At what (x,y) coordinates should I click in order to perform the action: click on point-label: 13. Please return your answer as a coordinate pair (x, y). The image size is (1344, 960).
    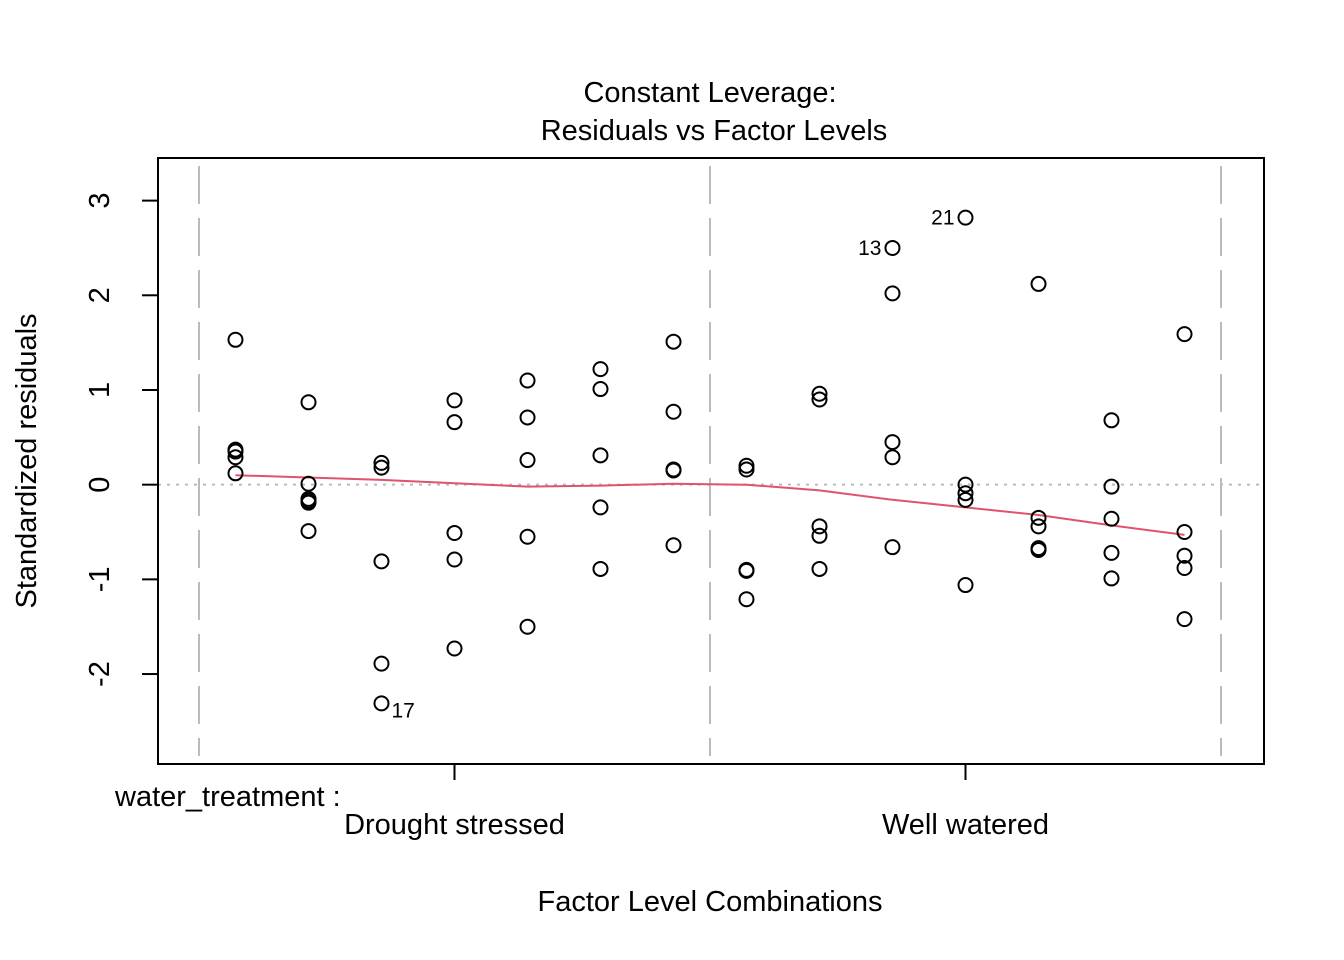
    Looking at the image, I should click on (869, 248).